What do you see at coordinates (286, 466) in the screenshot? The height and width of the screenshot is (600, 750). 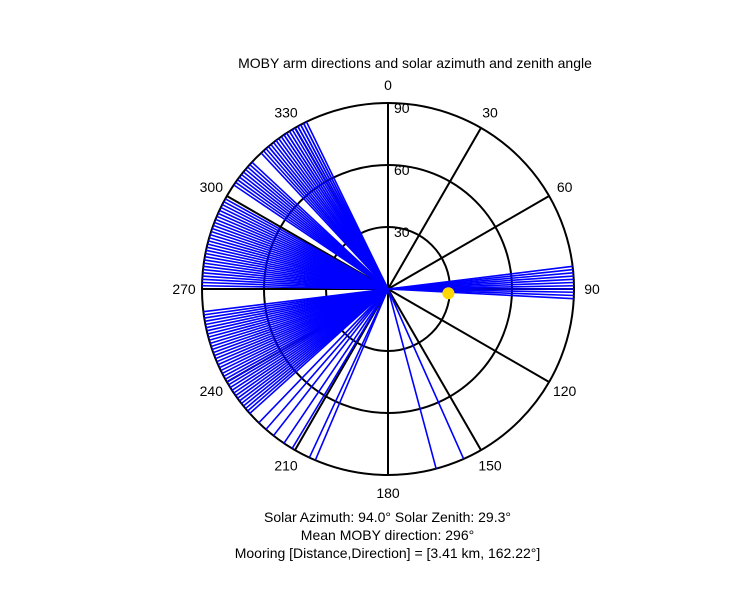 I see `angle-tick-label-210: 210` at bounding box center [286, 466].